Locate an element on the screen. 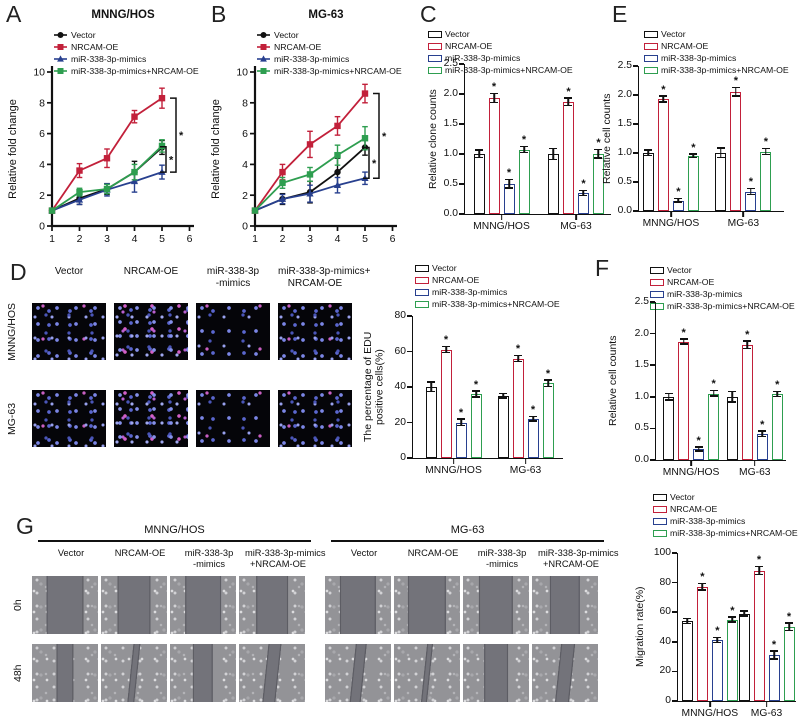 The image size is (801, 725). svg-text: 6 is located at coordinates (190, 239).